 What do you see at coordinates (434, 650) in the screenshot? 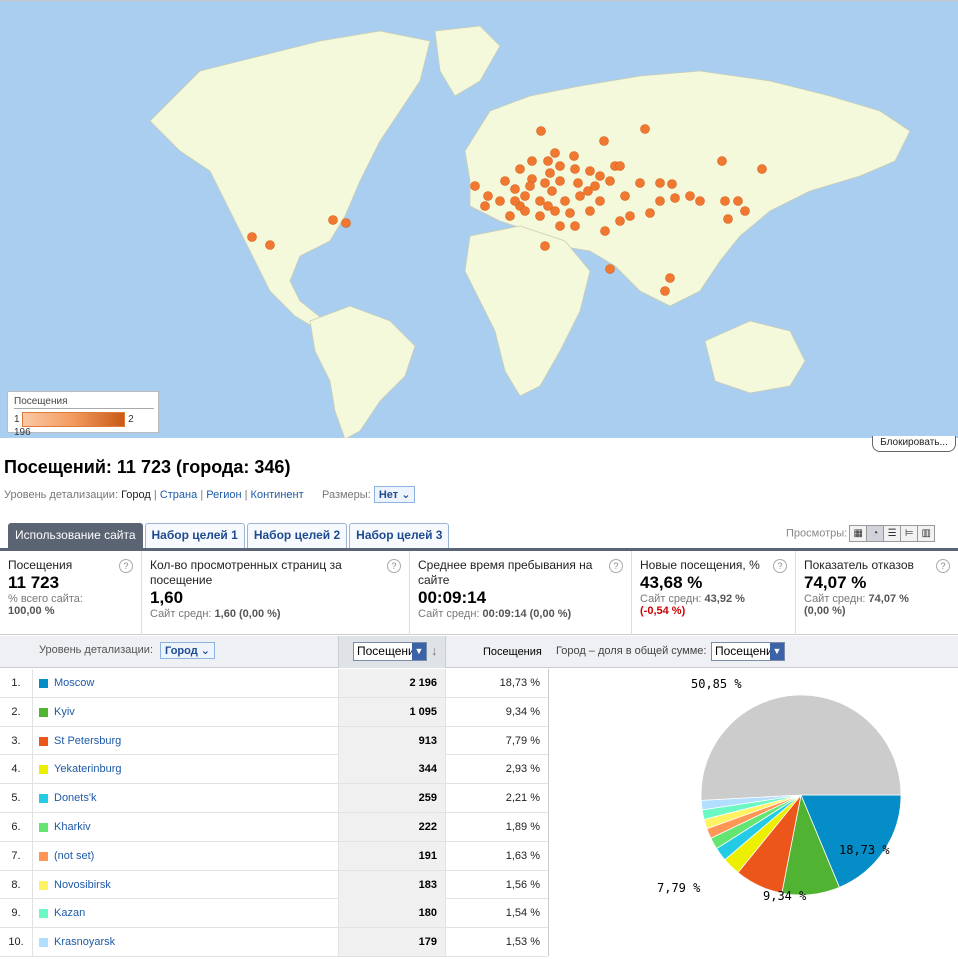
I see `sort-arrow-icon: ↓` at bounding box center [434, 650].